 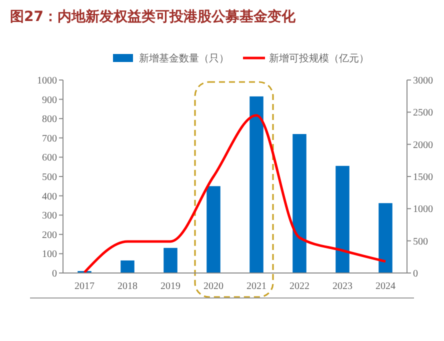 I want to click on y-tick-label: 700, so click(x=49, y=138).